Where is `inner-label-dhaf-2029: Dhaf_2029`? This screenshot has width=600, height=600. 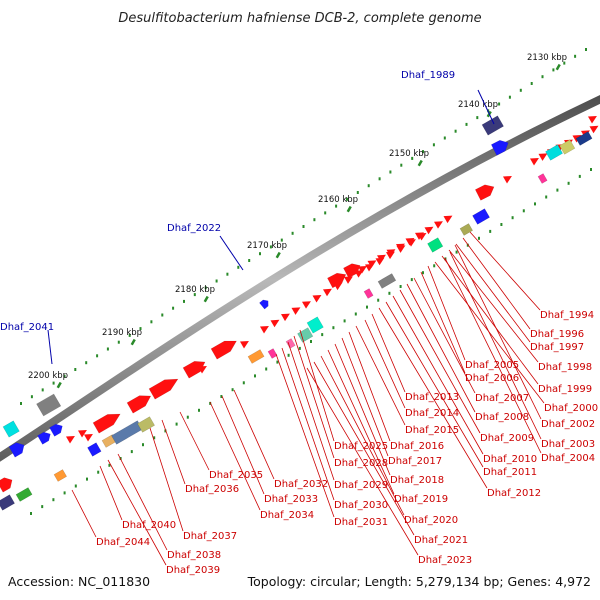 inner-label-dhaf-2029: Dhaf_2029 is located at coordinates (361, 485).